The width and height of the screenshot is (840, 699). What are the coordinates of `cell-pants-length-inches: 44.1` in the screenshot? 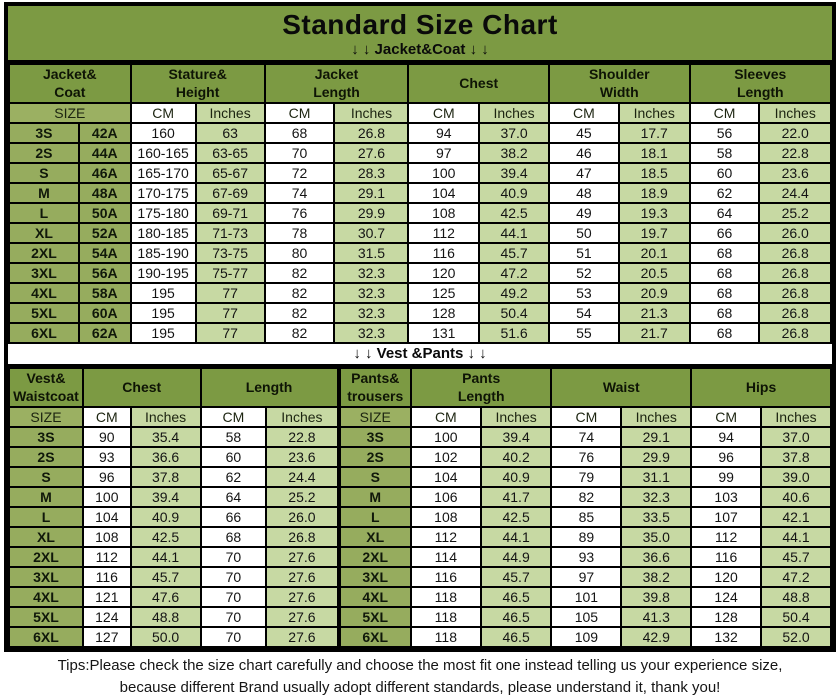 It's located at (516, 536).